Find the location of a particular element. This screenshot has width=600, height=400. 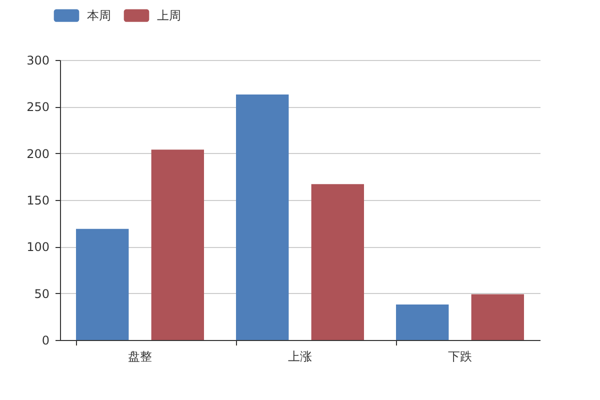

legend-label: 本周 is located at coordinates (99, 15).